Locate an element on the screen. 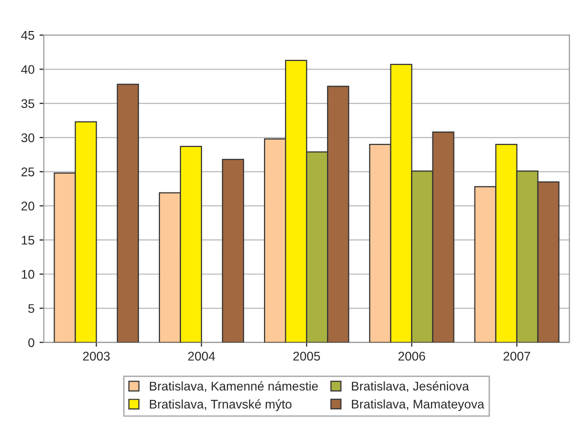 The height and width of the screenshot is (439, 584). legend-label: Bratislava, Mamateyova is located at coordinates (418, 405).